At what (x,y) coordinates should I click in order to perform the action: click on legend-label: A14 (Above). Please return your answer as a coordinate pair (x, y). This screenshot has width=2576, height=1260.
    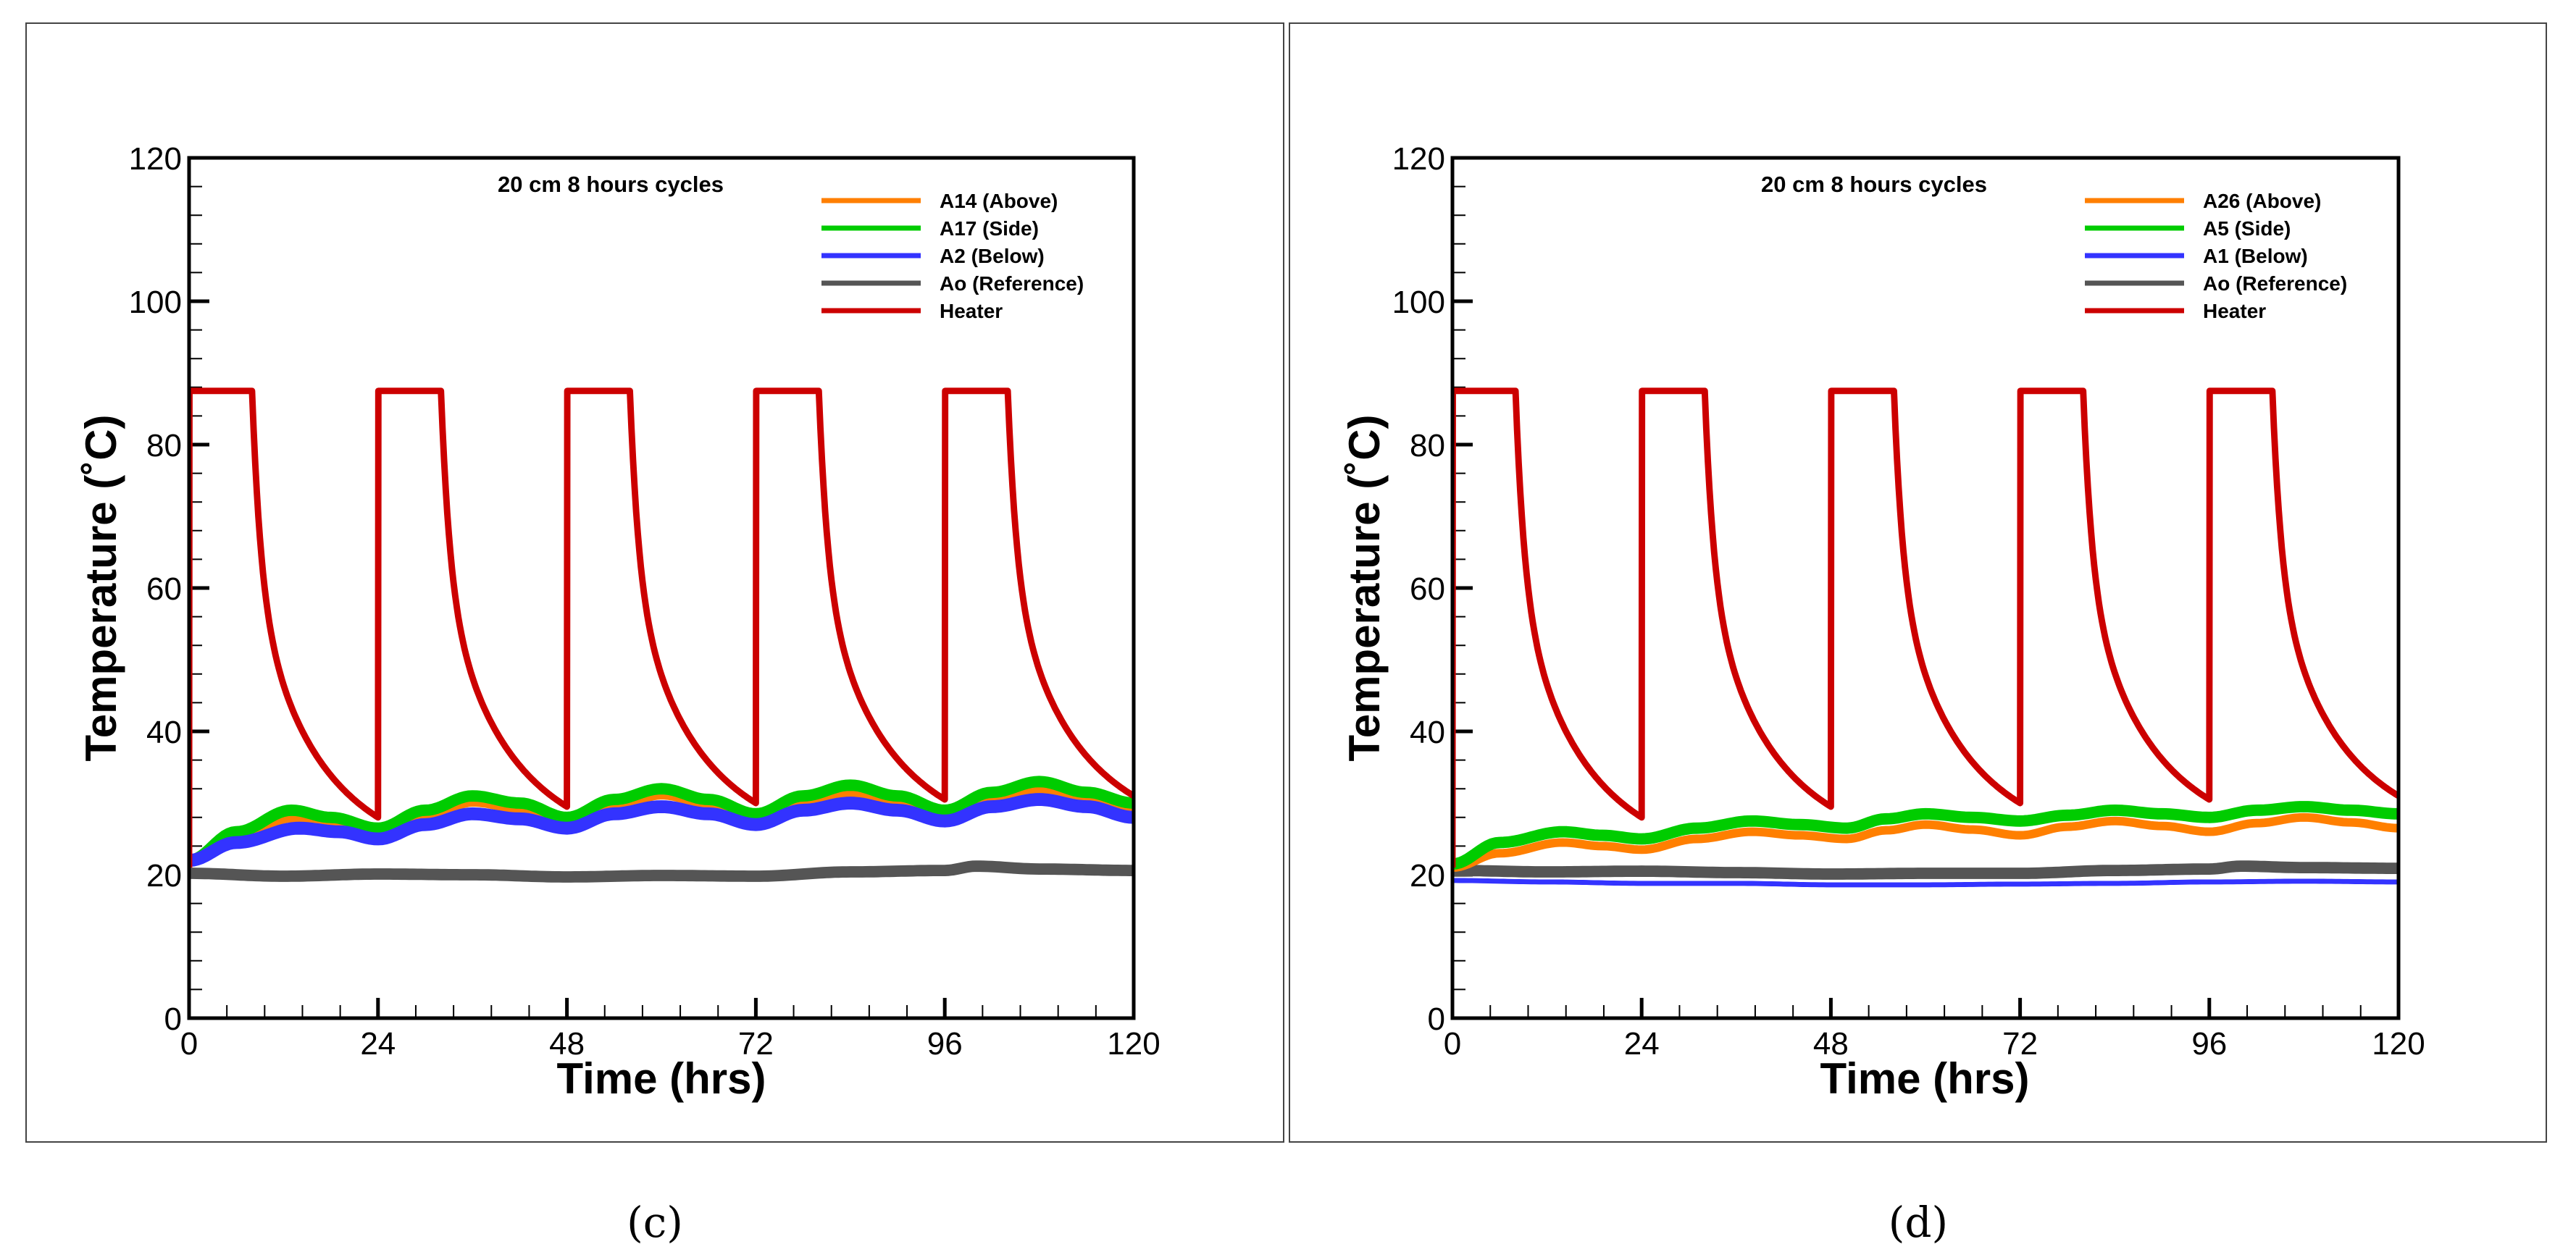
    Looking at the image, I should click on (999, 201).